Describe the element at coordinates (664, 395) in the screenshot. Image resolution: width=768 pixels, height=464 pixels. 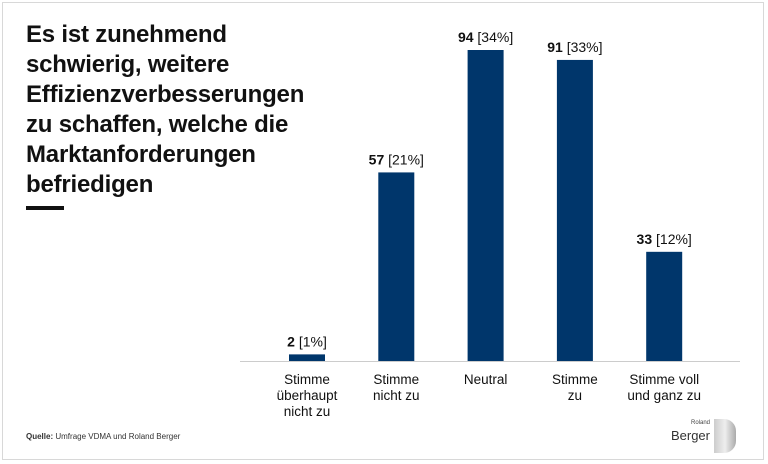
I see `category-label: und ganz zu` at that location.